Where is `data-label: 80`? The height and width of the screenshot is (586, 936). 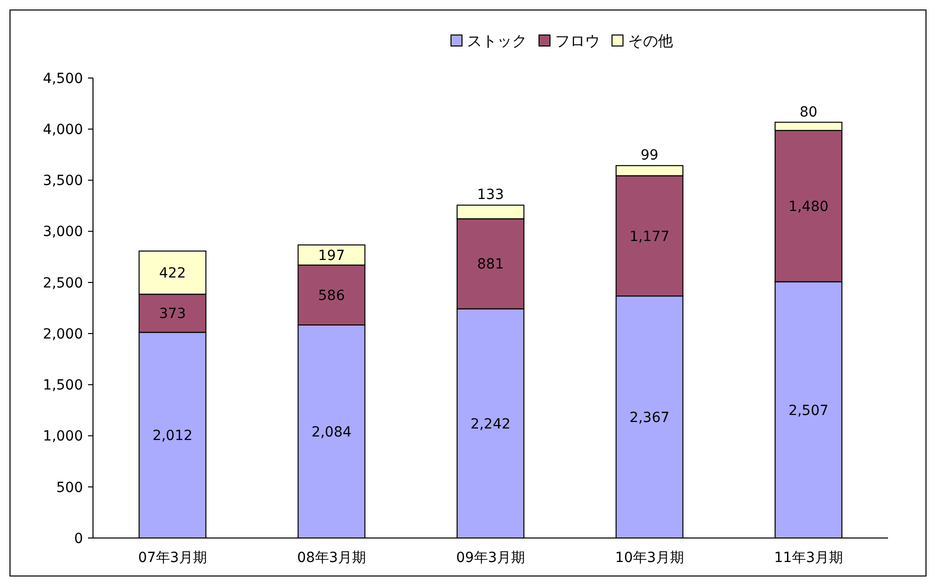
data-label: 80 is located at coordinates (809, 112).